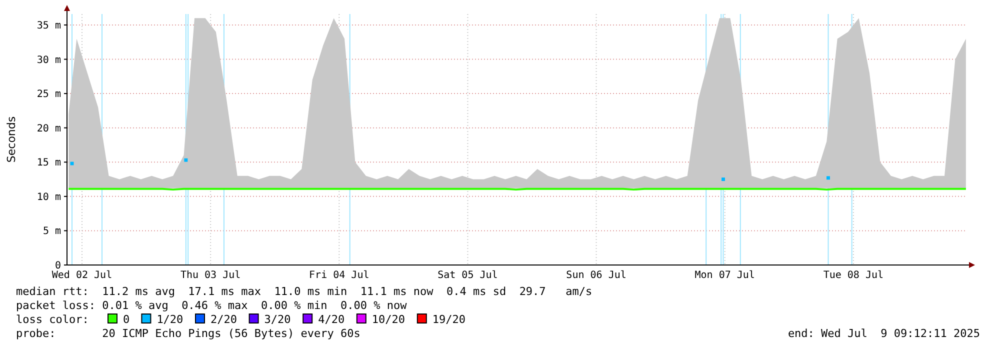 This screenshot has height=347, width=997. I want to click on legend-label: 10/20, so click(389, 319).